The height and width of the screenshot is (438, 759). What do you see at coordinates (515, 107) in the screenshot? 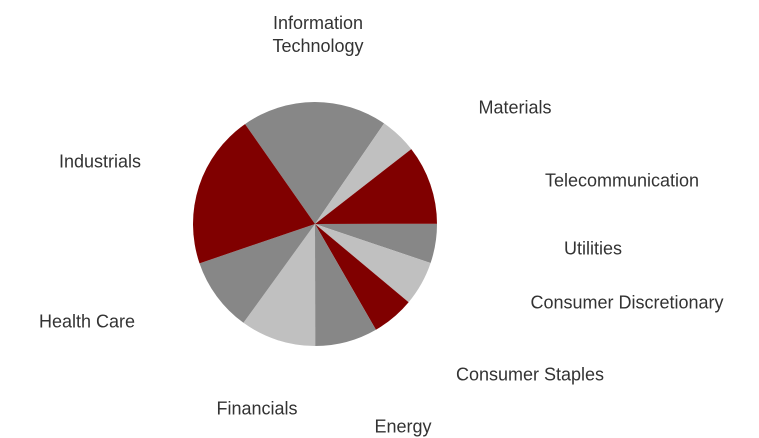
I see `slice-label: Materials` at bounding box center [515, 107].